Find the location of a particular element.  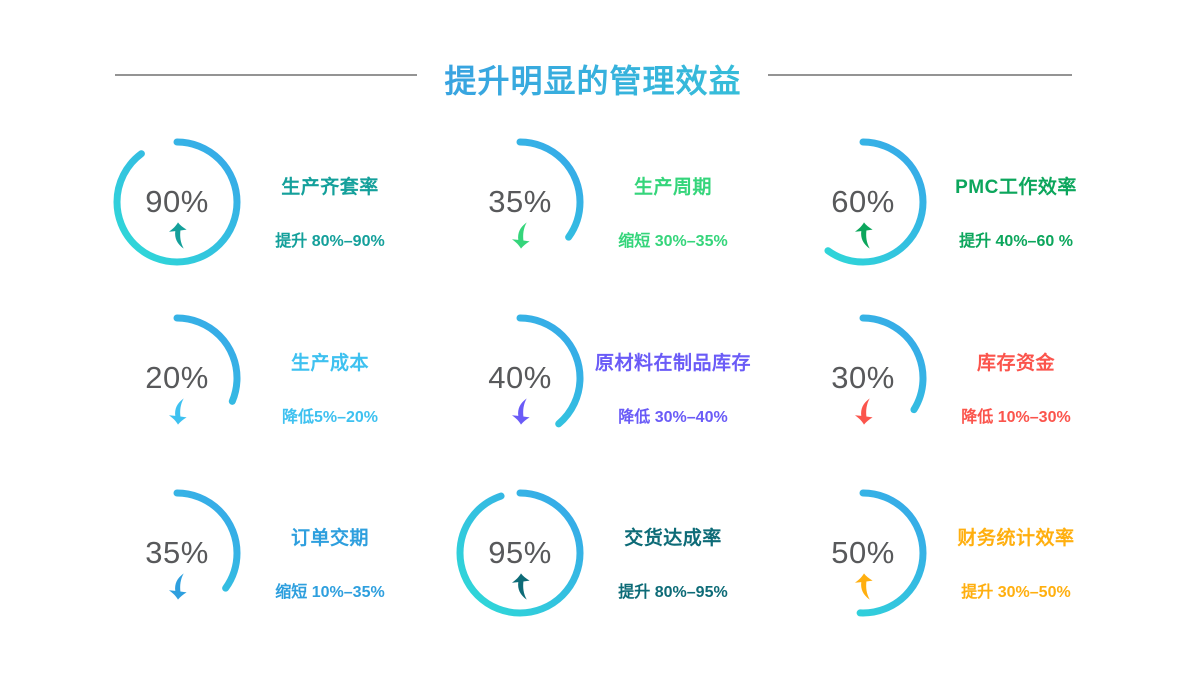

stat-range: 缩短 30%–35% is located at coordinates (673, 241).